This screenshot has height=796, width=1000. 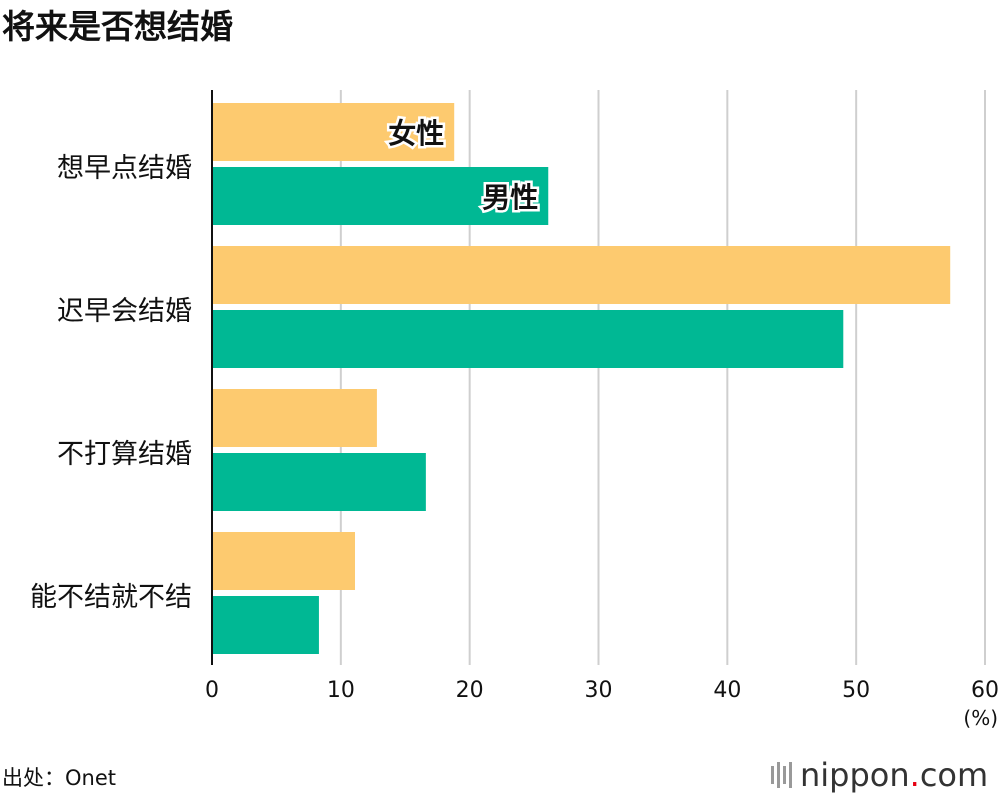 What do you see at coordinates (599, 690) in the screenshot?
I see `x-tick-label: 30` at bounding box center [599, 690].